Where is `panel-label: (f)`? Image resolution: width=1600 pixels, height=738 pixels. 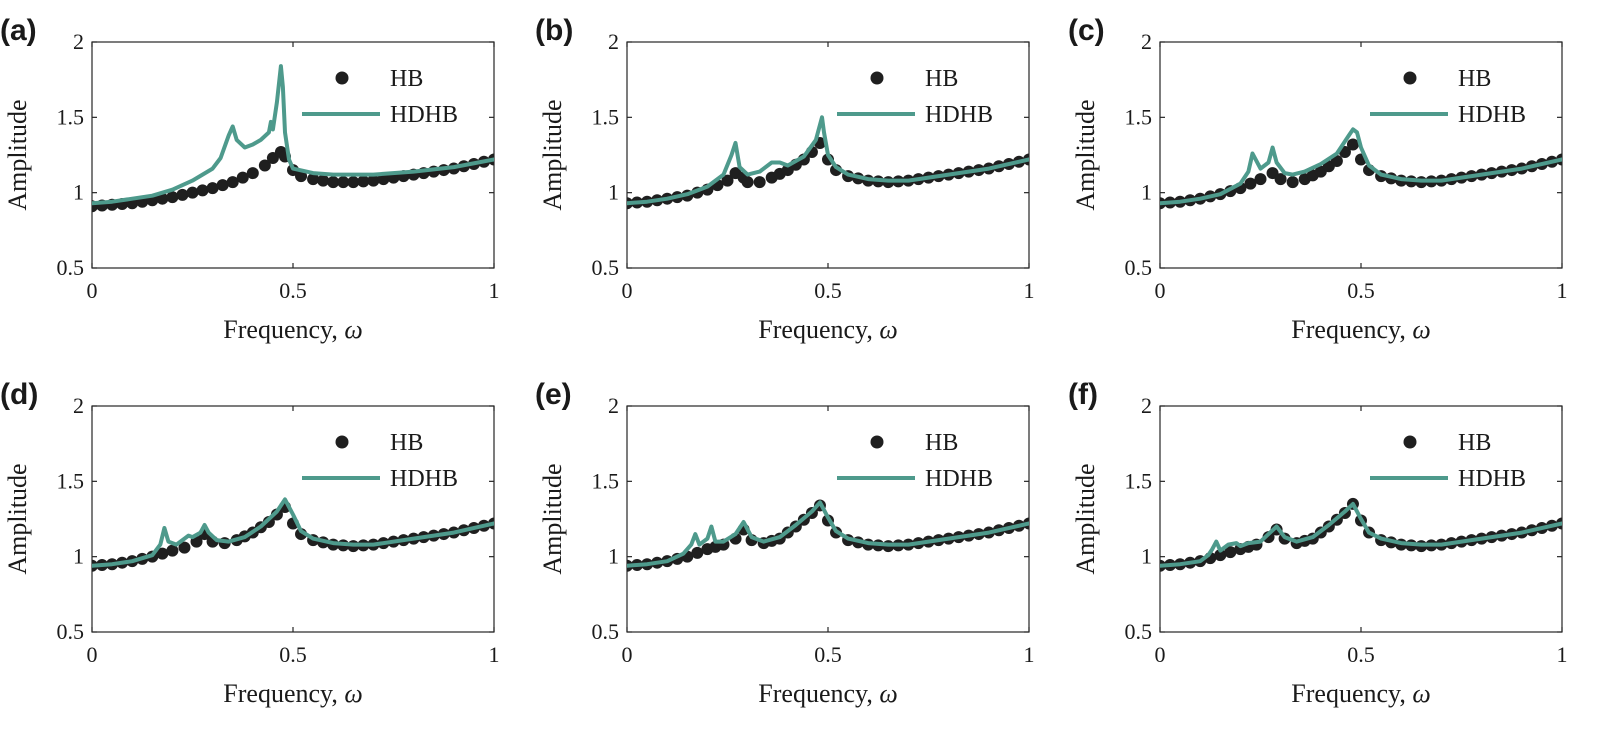
panel-label: (f) is located at coordinates (1083, 394).